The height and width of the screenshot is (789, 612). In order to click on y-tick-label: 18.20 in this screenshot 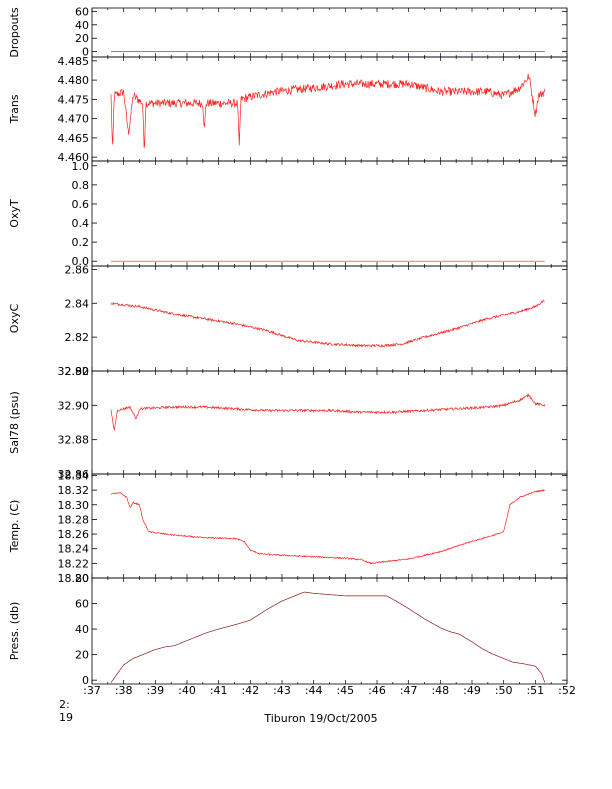, I will do `click(74, 578)`.